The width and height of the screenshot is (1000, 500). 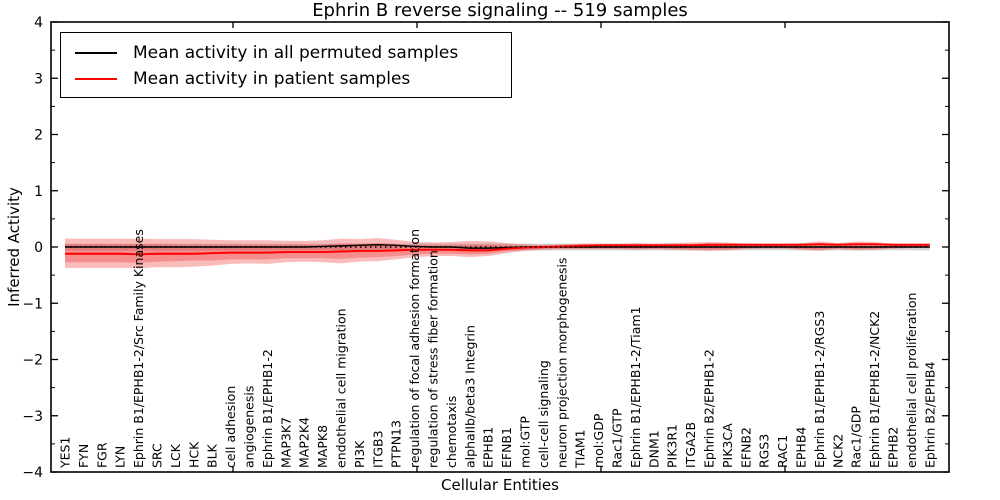 What do you see at coordinates (893, 447) in the screenshot?
I see `entity-label: EPHB2` at bounding box center [893, 447].